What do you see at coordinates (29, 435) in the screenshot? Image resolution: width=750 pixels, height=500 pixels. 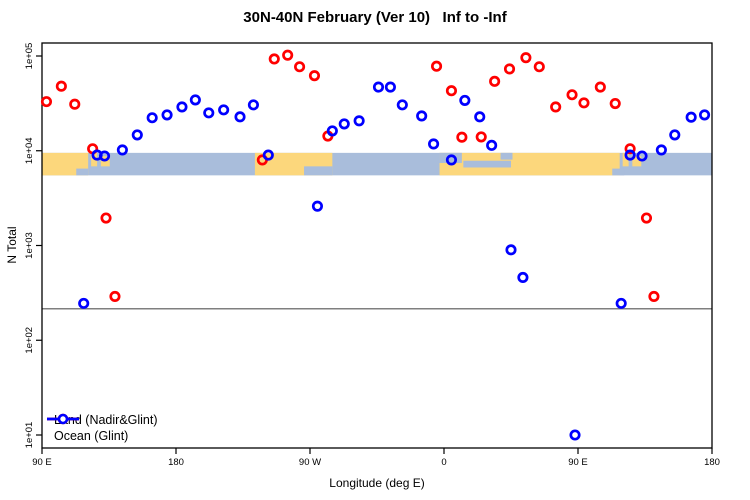 I see `y-tick-label: 1e+01` at bounding box center [29, 435].